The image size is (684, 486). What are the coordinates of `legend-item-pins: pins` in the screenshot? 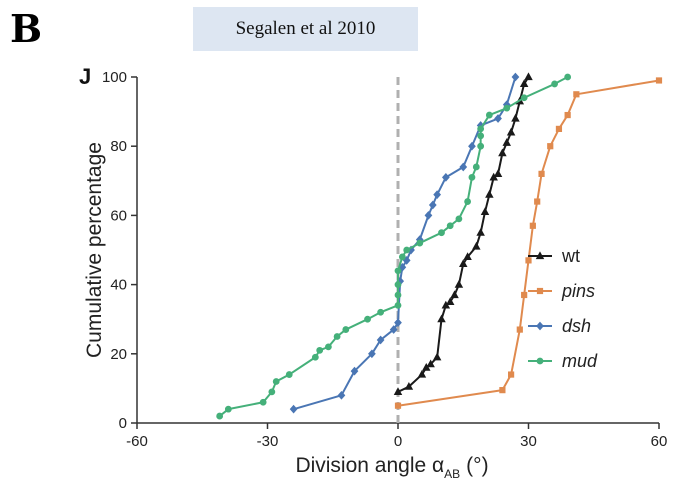 It's located at (561, 291).